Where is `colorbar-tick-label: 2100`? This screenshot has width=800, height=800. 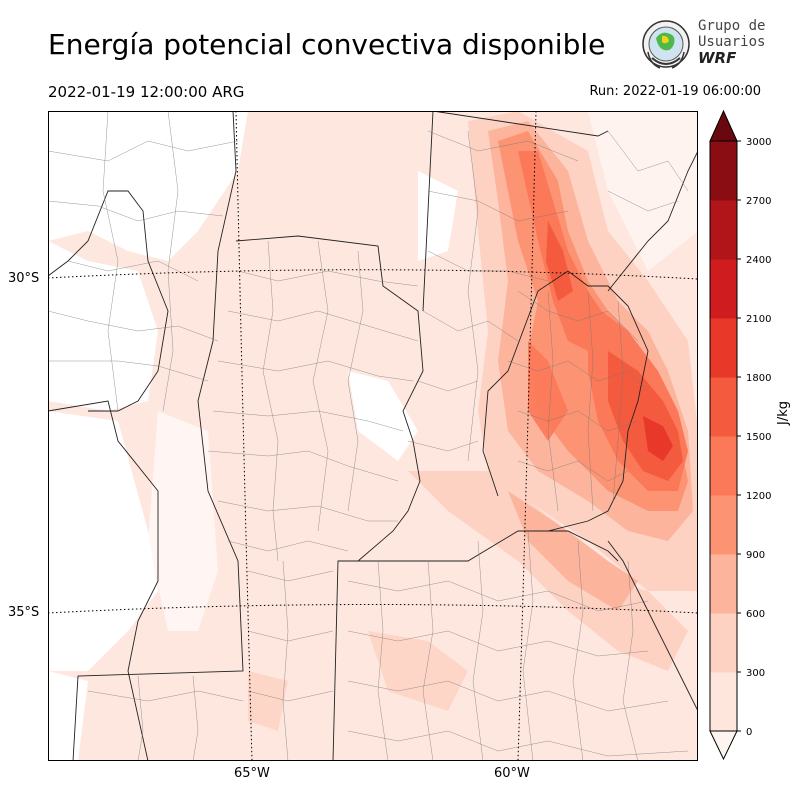
colorbar-tick-label: 2100 is located at coordinates (758, 319).